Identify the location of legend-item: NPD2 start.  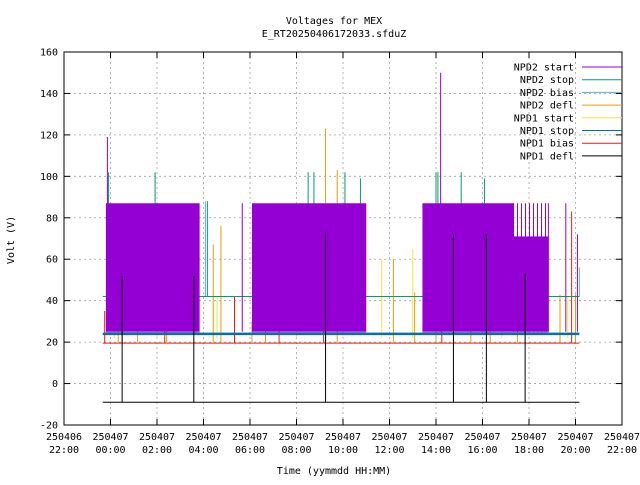
(568, 68).